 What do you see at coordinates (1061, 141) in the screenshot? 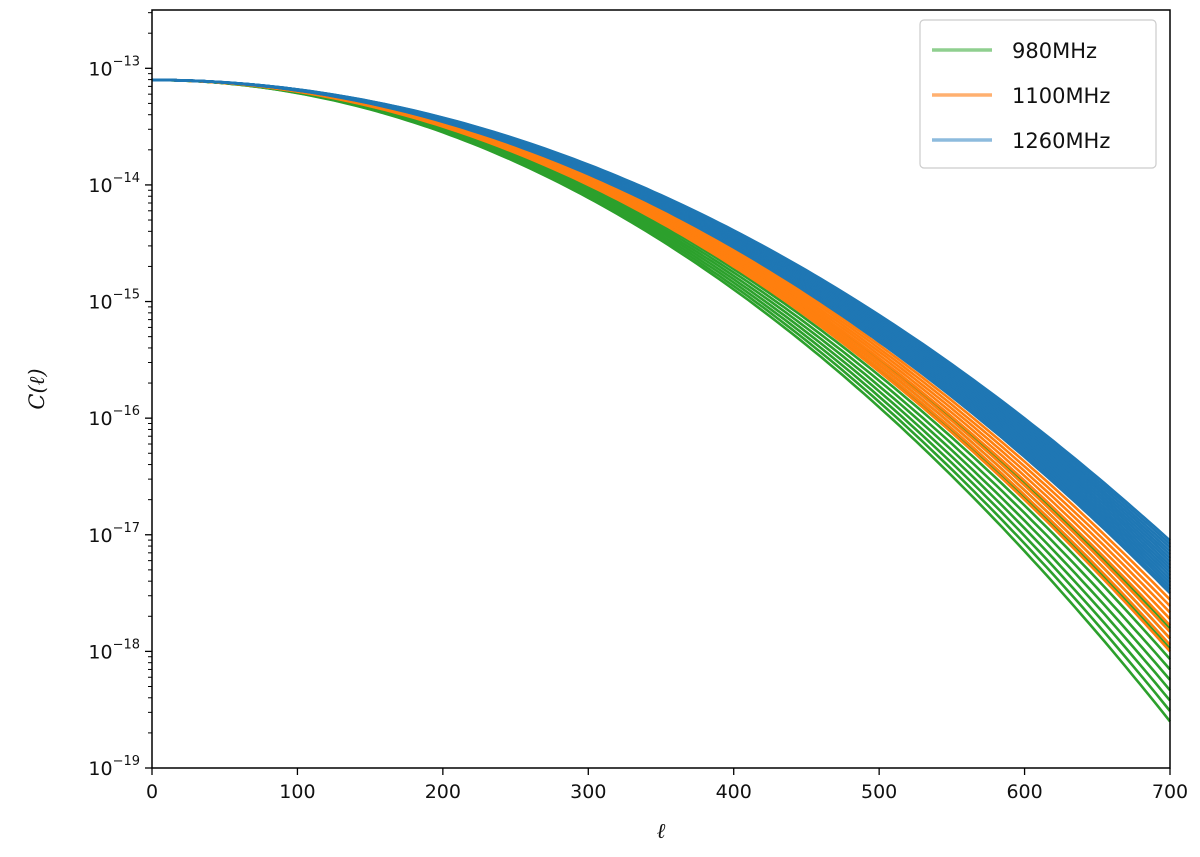
I see `legend-label: 1260MHz` at bounding box center [1061, 141].